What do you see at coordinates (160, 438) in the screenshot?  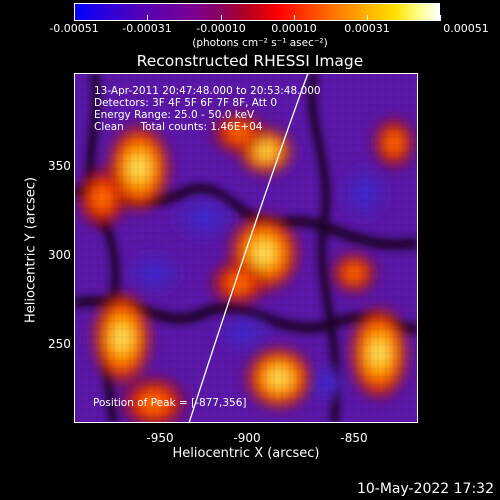 I see `x-tick-label: -950` at bounding box center [160, 438].